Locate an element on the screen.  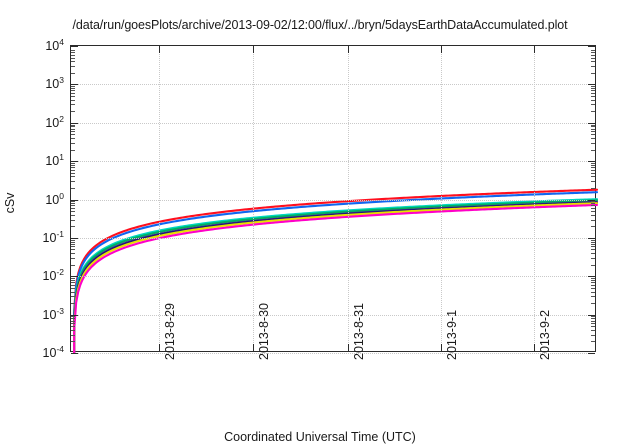
x-axis-tick-top is located at coordinates (534, 49).